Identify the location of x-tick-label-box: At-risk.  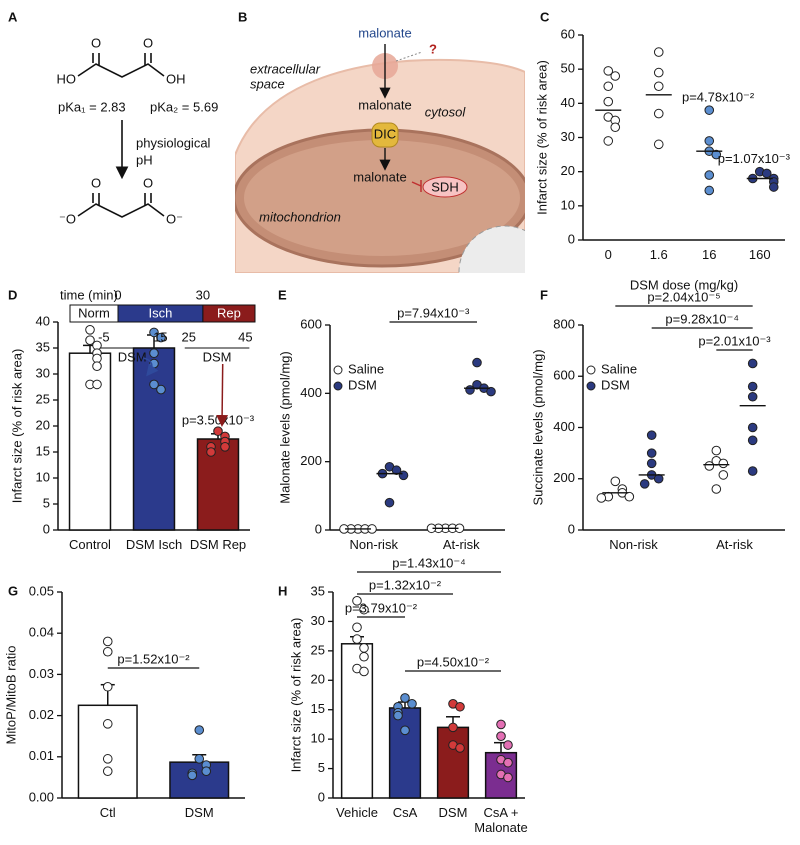
(461, 545).